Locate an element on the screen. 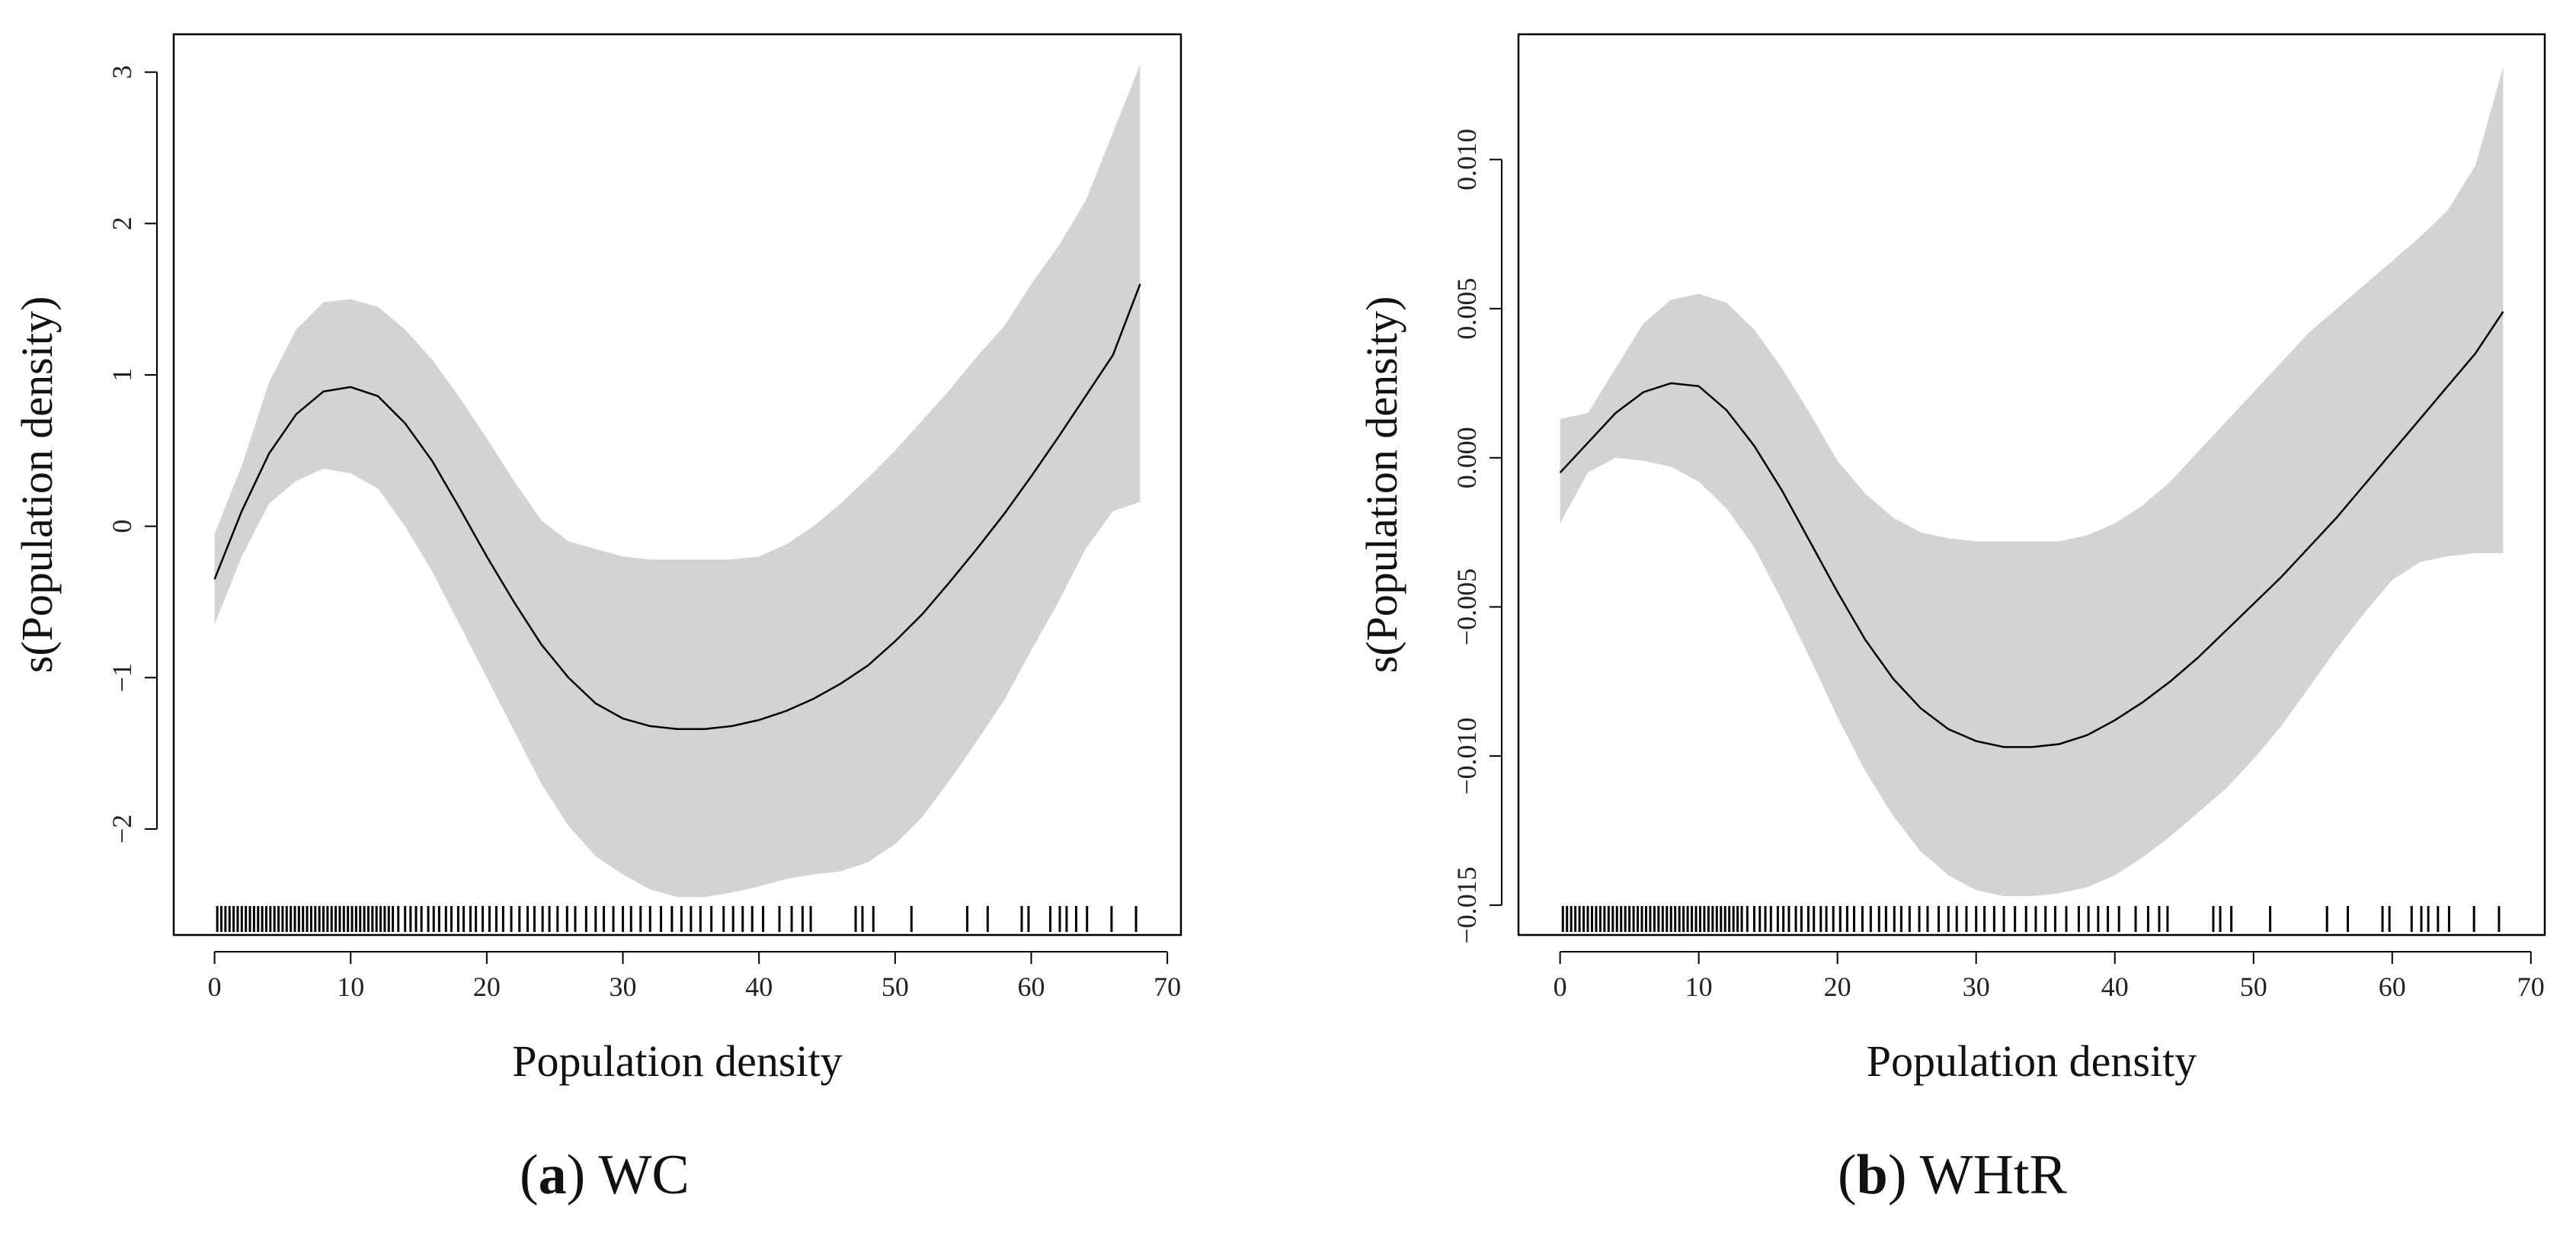 The width and height of the screenshot is (2576, 1239). x-tick-label-a-2: 20 is located at coordinates (487, 987).